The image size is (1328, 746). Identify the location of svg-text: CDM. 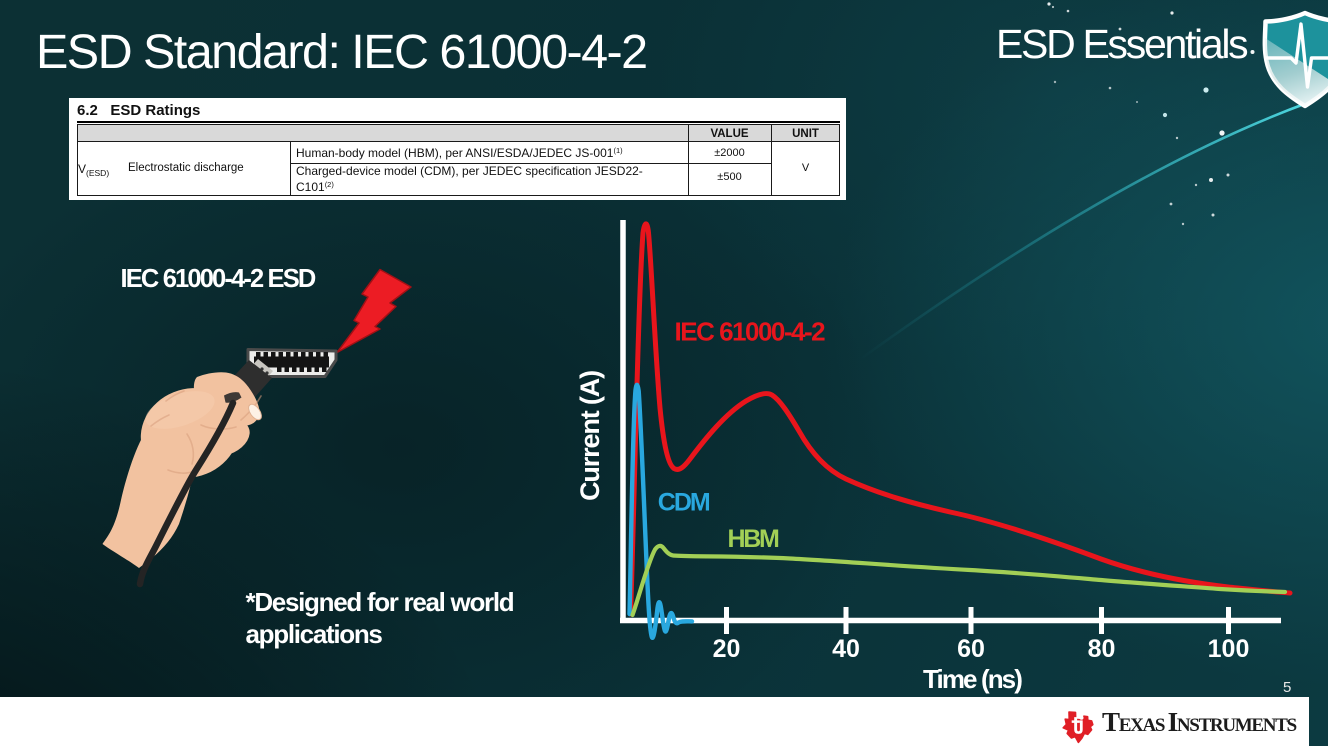
(684, 503).